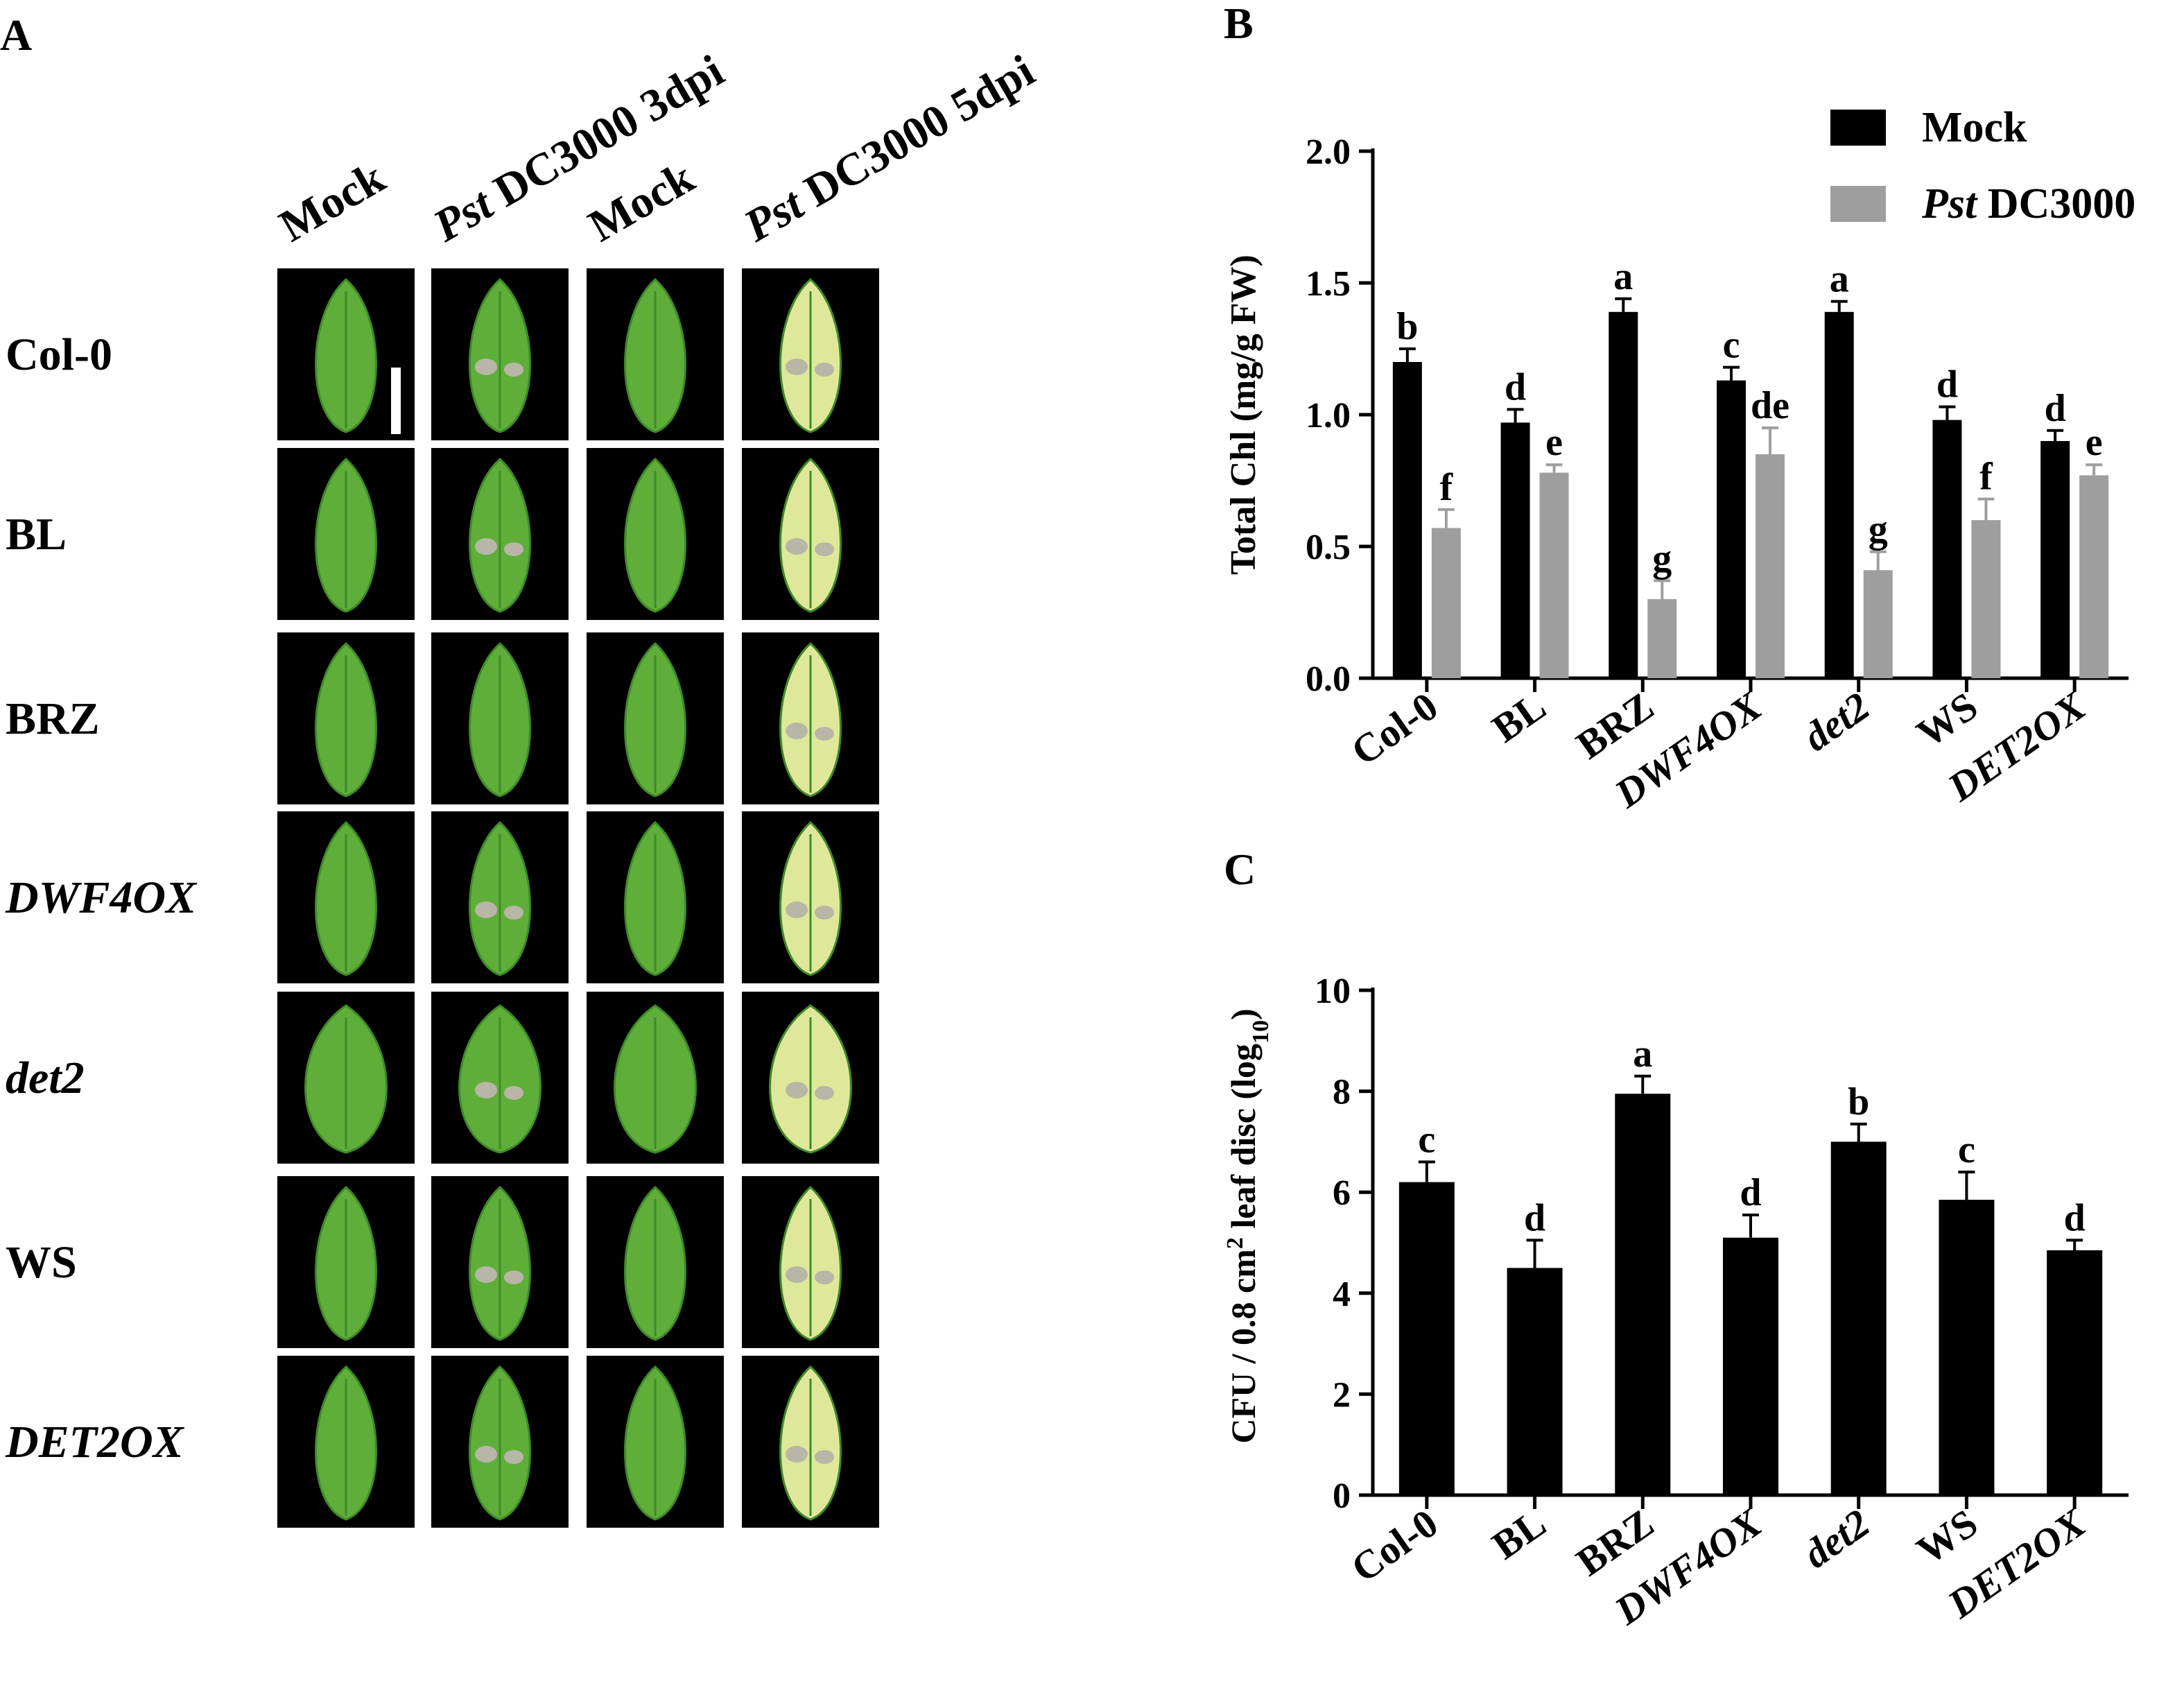  Describe the element at coordinates (1239, 24) in the screenshot. I see `panel-b-label: B` at that location.